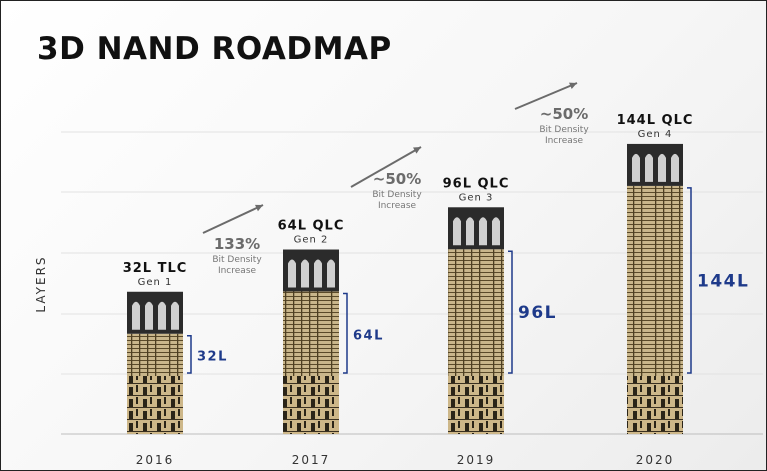 The image size is (767, 471). Describe the element at coordinates (155, 282) in the screenshot. I see `bar-gen-label: Gen 1` at that location.